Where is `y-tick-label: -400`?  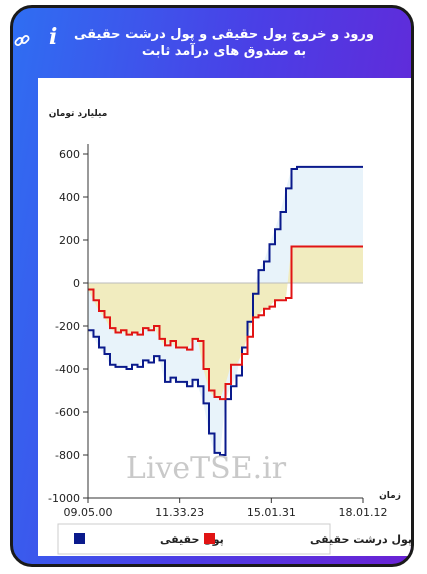
y-tick-label: -400 is located at coordinates (67, 369).